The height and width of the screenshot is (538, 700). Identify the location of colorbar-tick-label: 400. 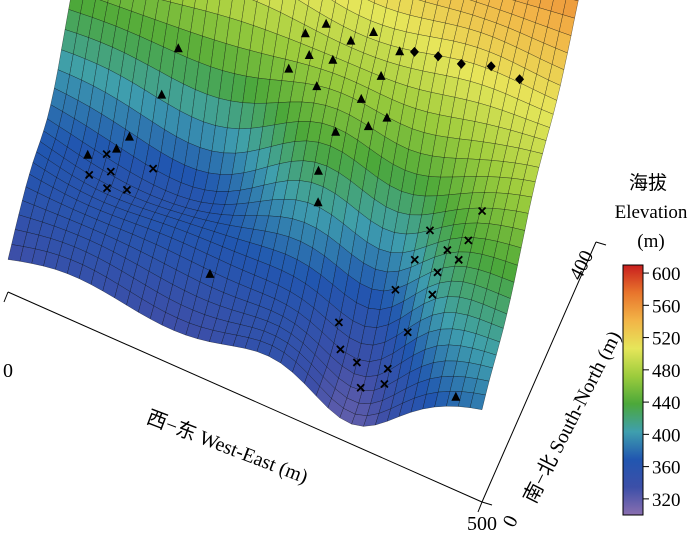
(666, 435).